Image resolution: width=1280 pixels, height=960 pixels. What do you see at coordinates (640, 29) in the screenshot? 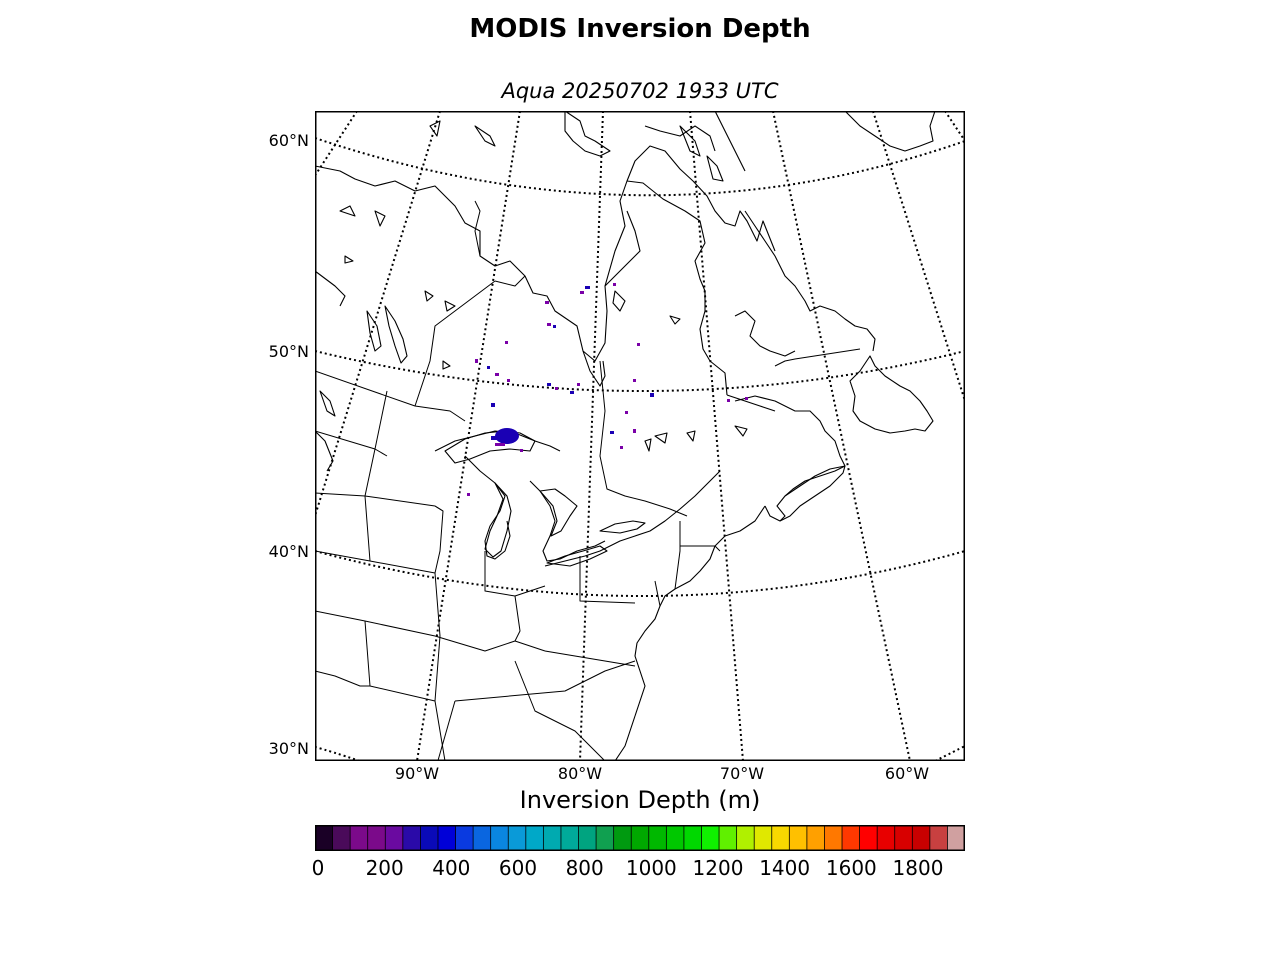
I see `map-title: MODIS Inversion Depth` at bounding box center [640, 29].